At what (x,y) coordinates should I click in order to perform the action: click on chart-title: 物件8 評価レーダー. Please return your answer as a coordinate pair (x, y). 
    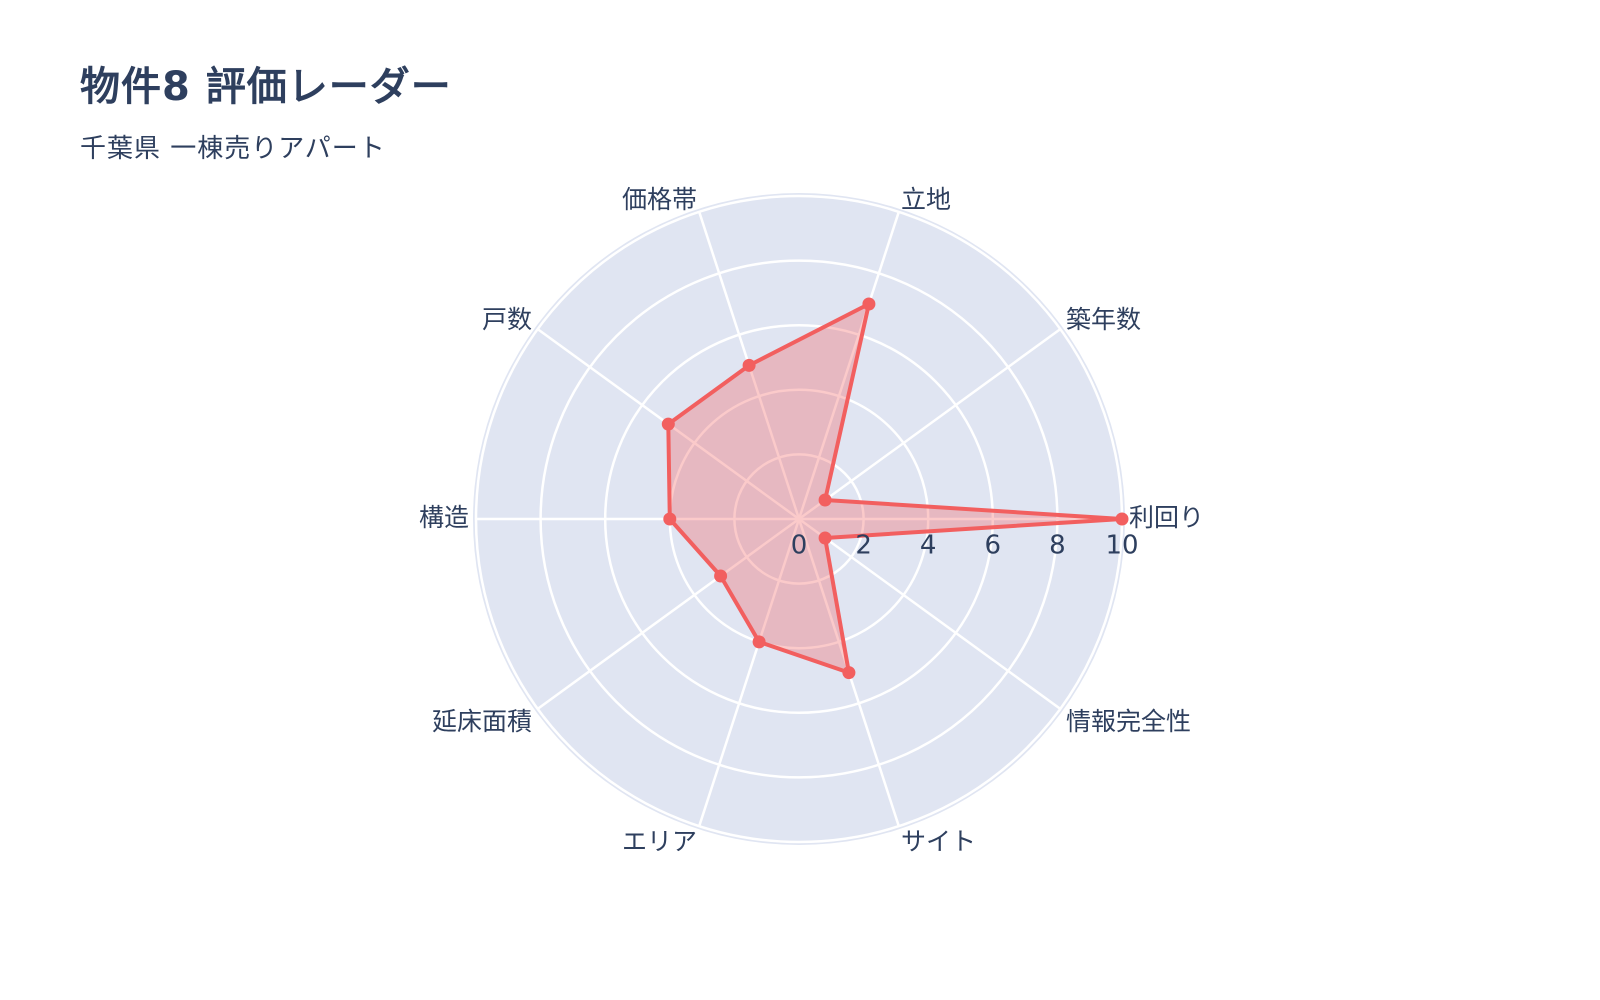
    Looking at the image, I should click on (266, 87).